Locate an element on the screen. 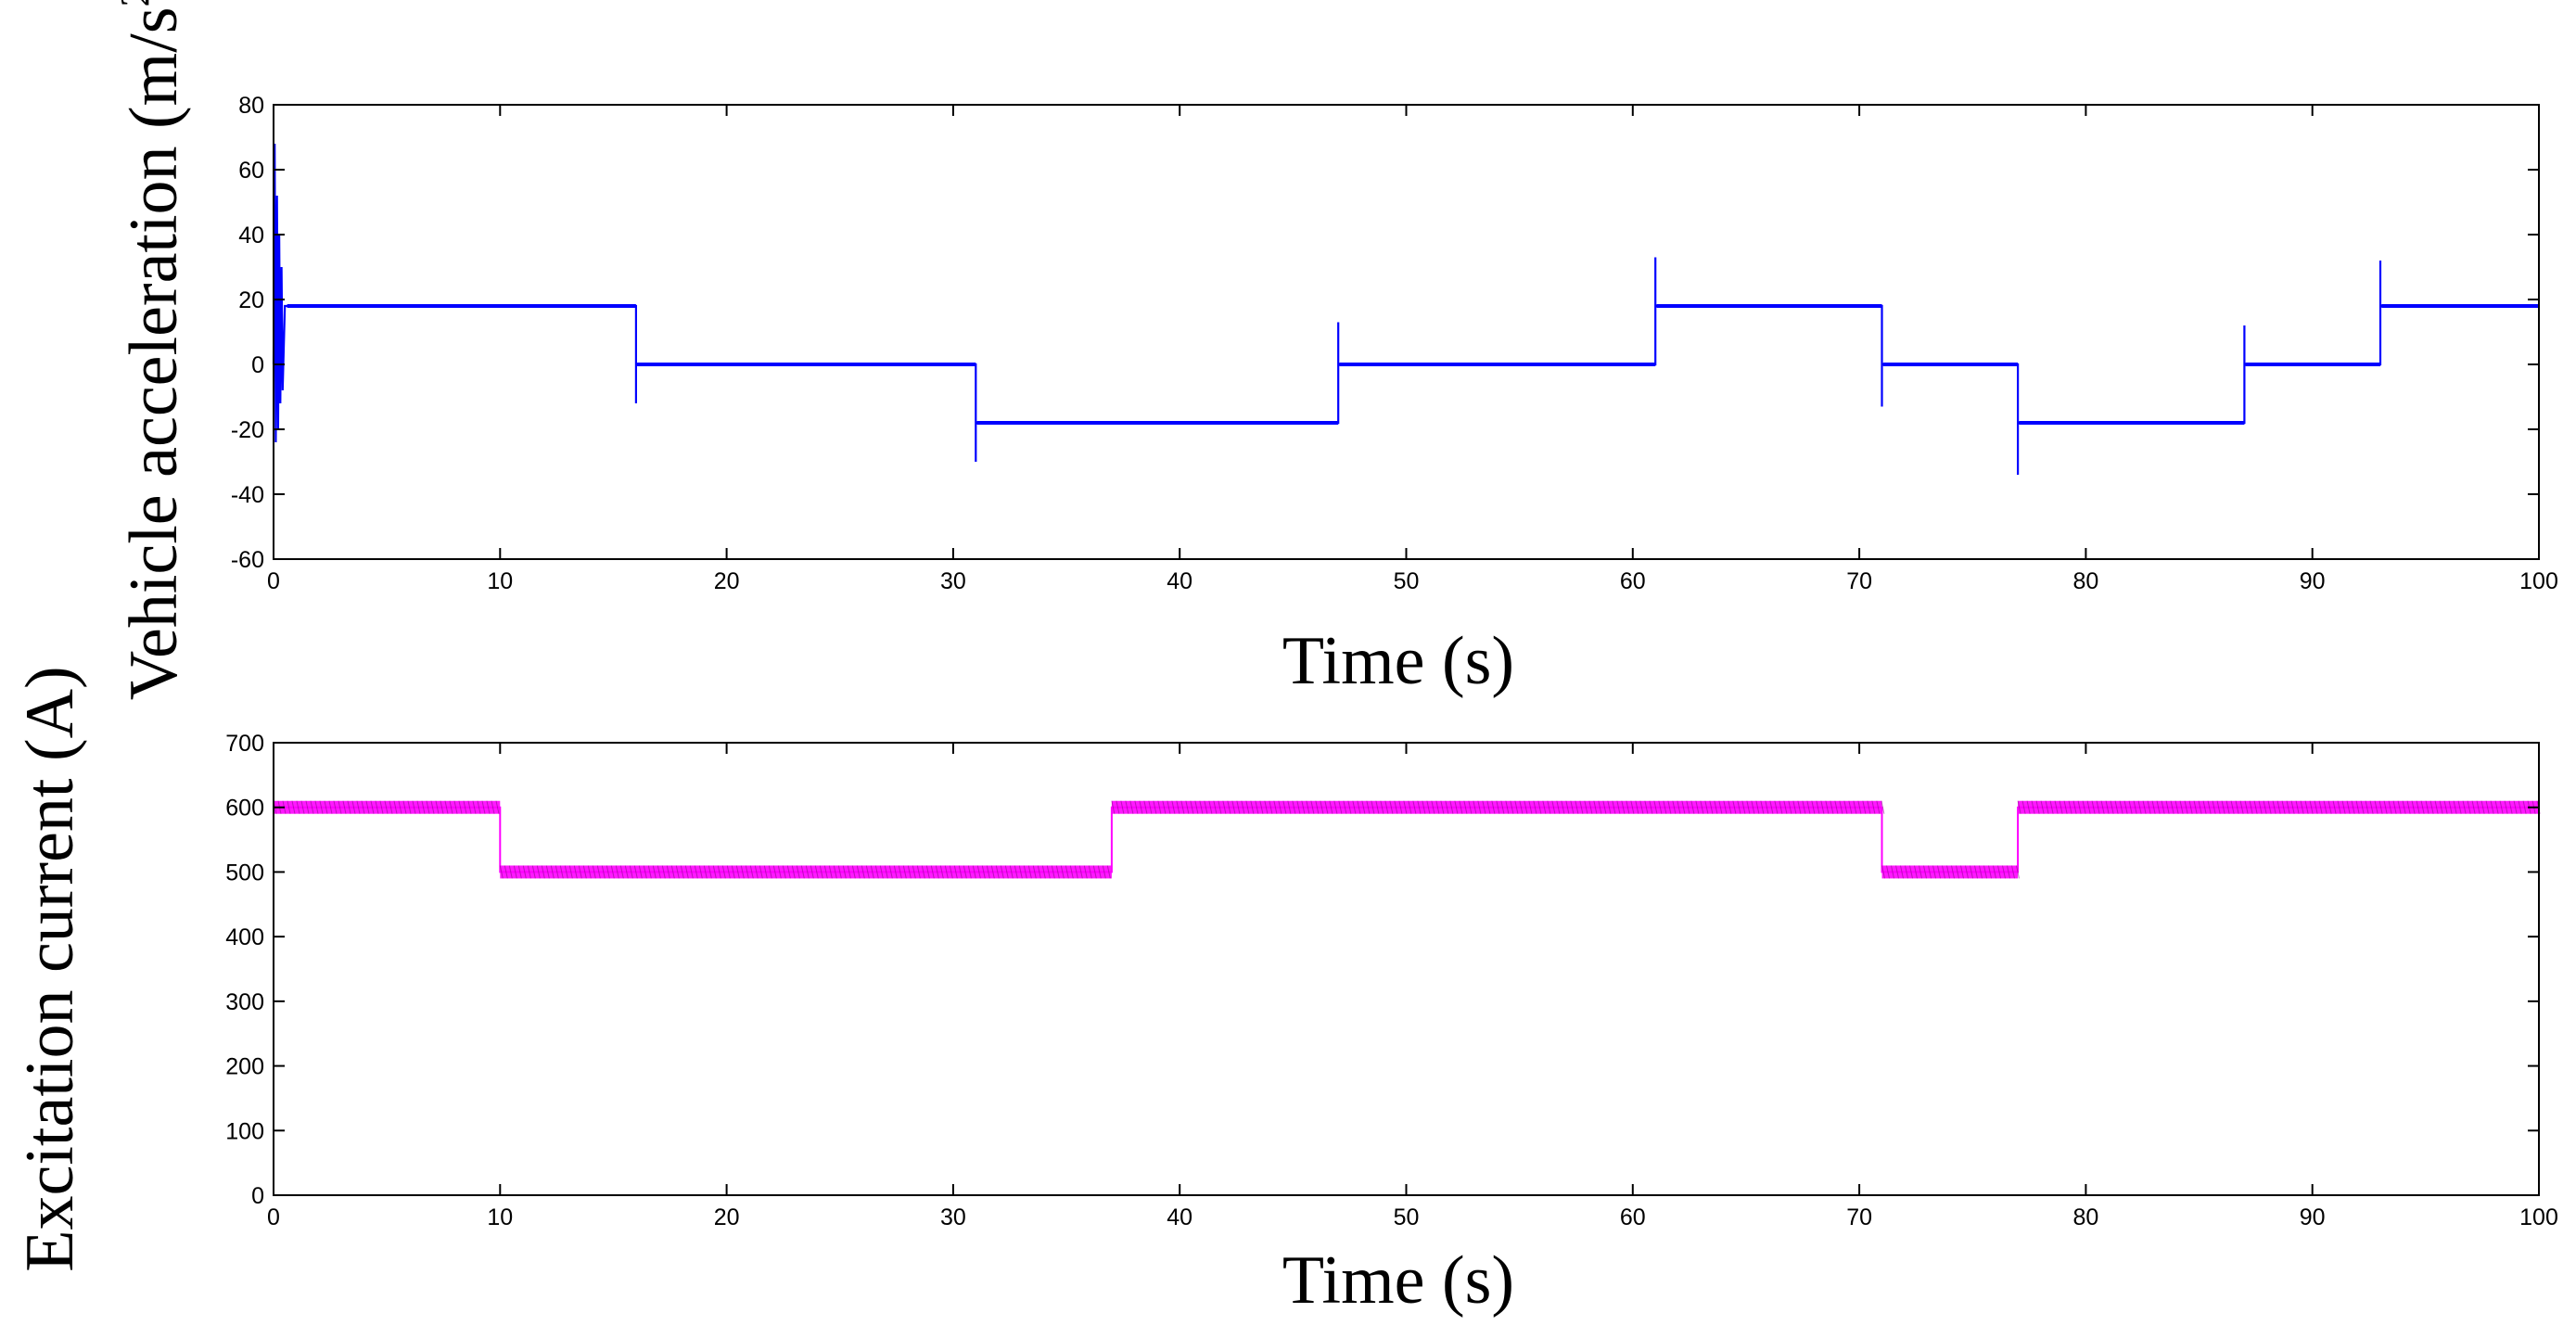 The width and height of the screenshot is (2576, 1338). acceleration-y-tick-label: -60 is located at coordinates (248, 560).